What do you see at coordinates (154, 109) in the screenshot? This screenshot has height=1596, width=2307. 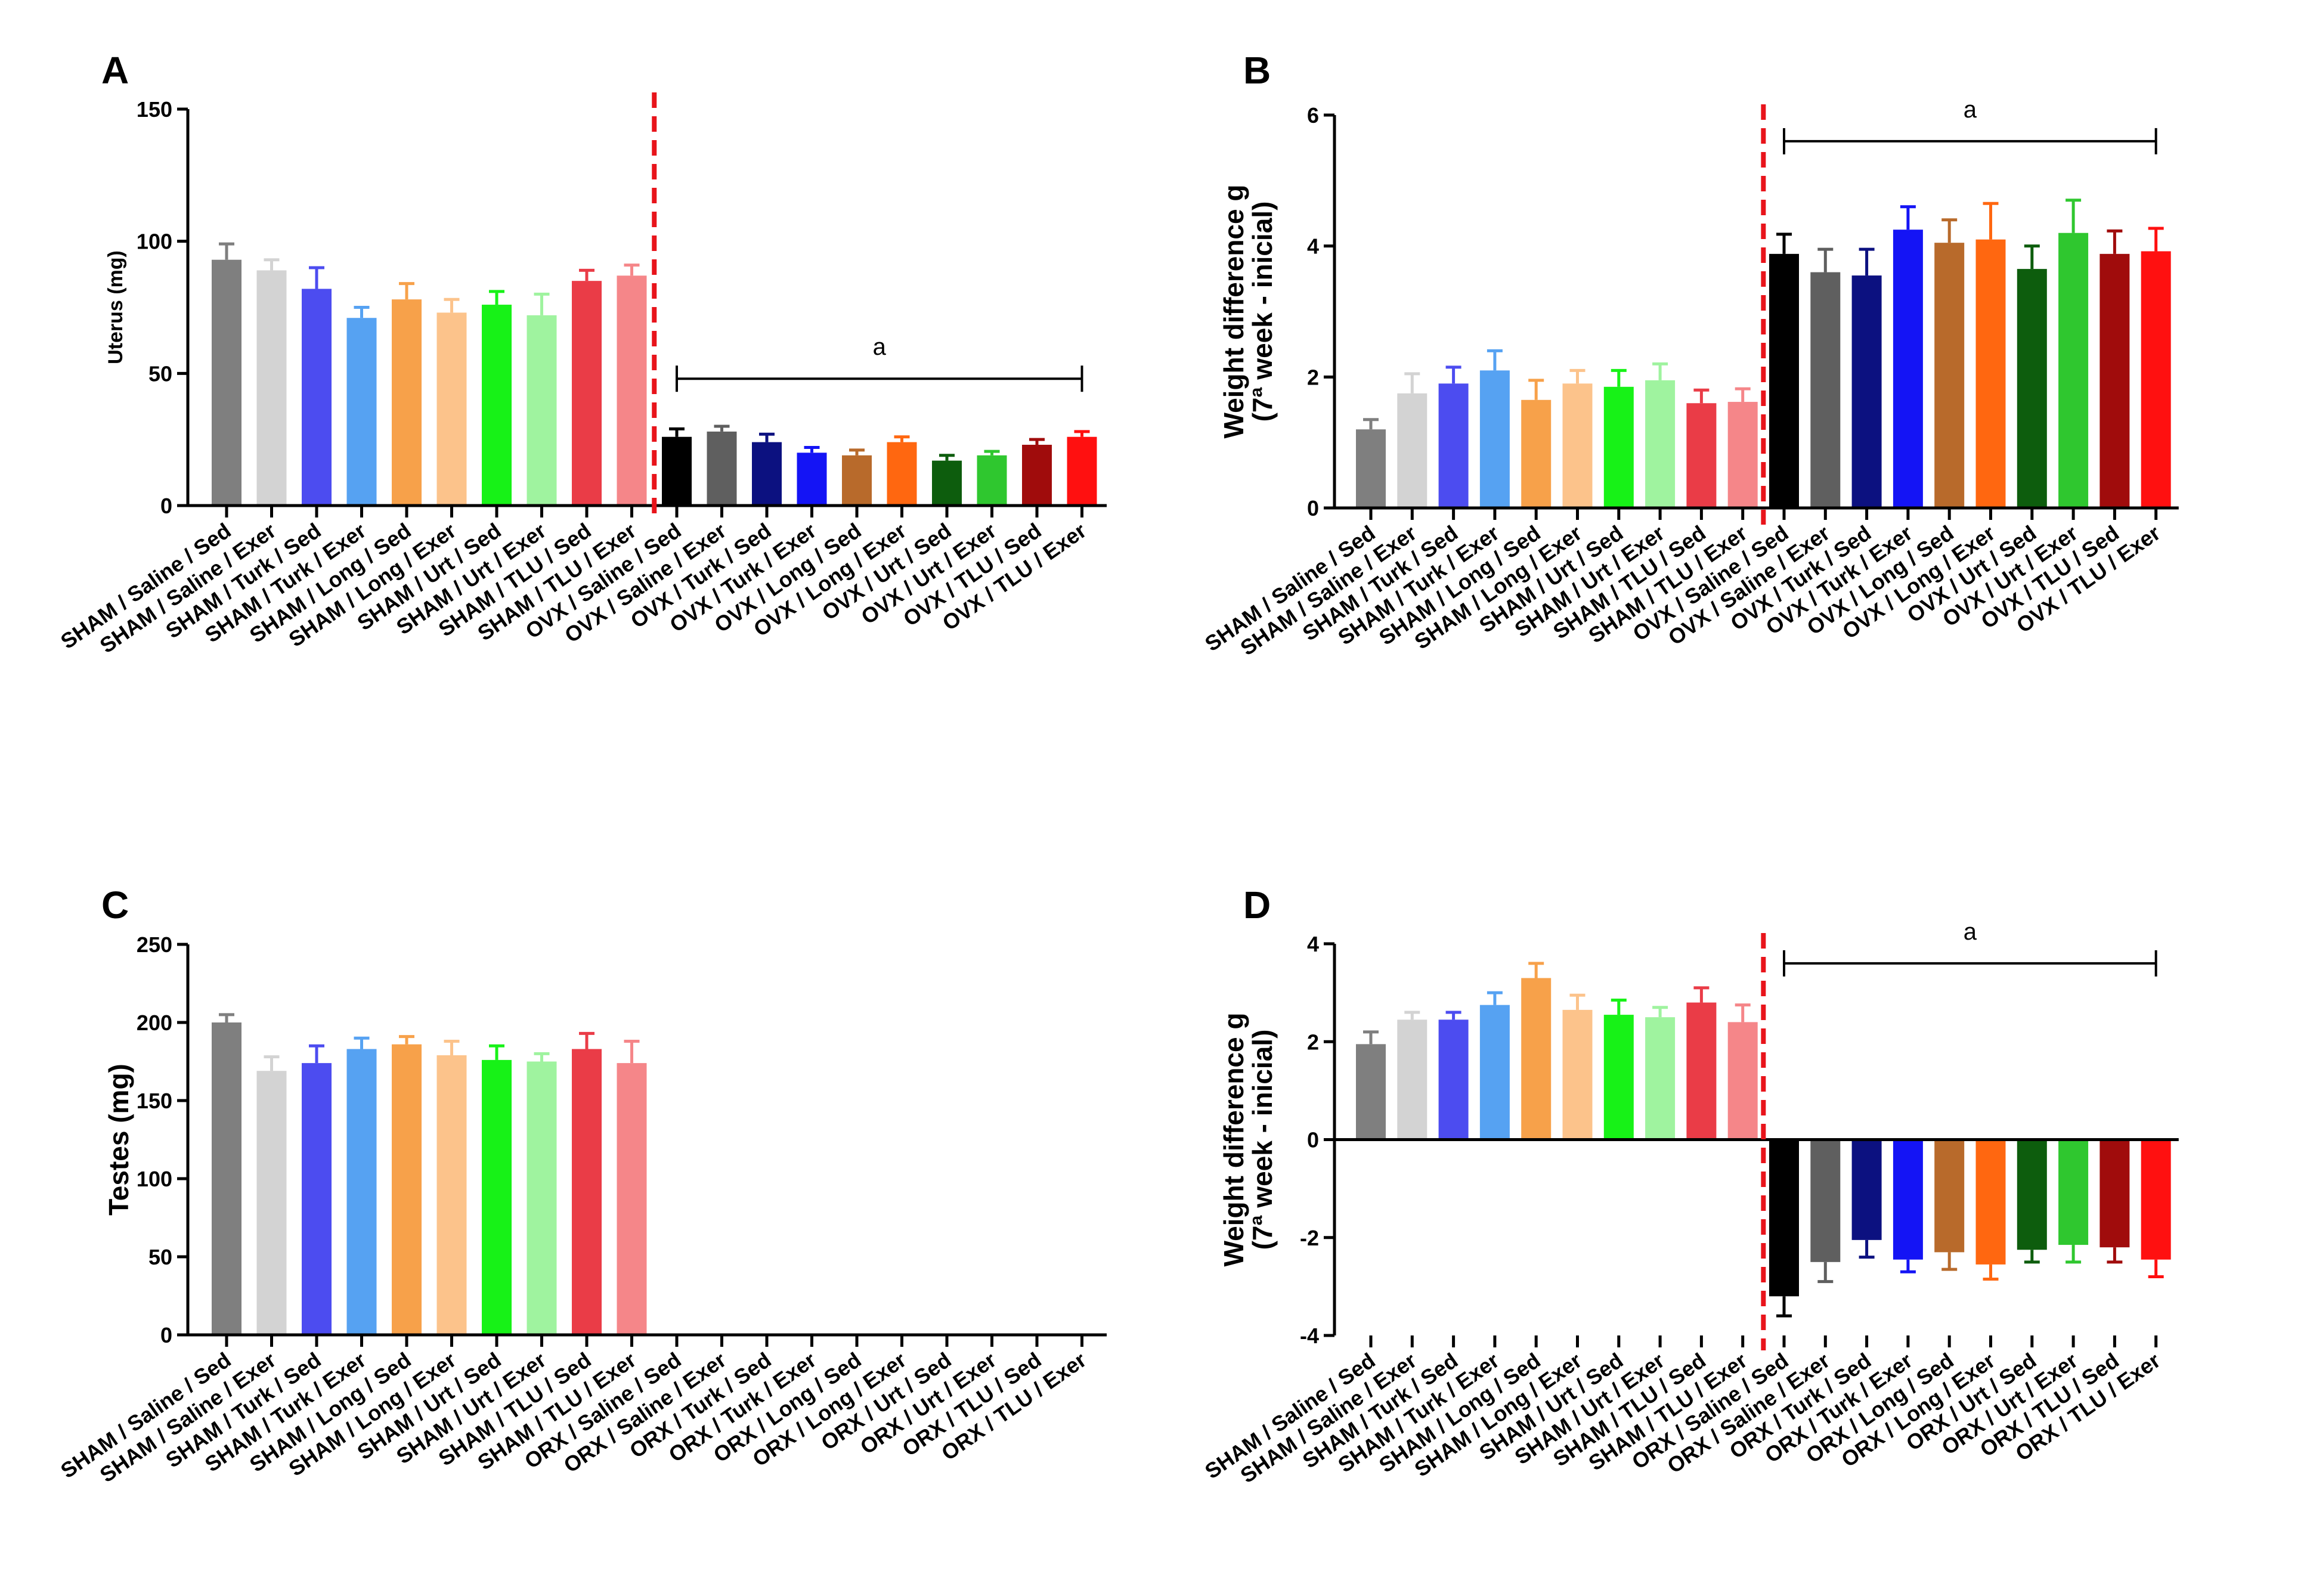 I see `y-tick-label-A-3: 150` at bounding box center [154, 109].